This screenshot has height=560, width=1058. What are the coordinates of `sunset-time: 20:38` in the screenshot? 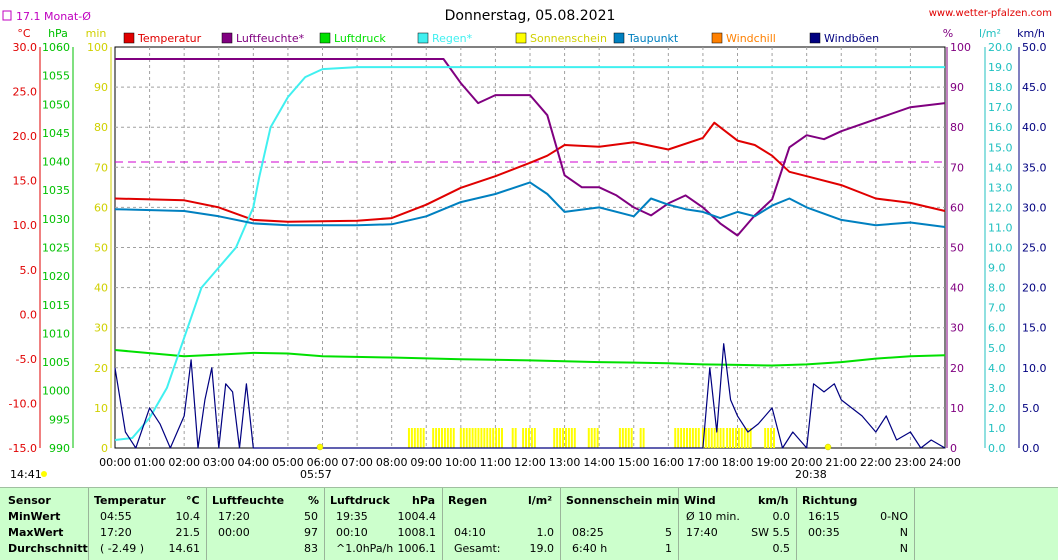 It's located at (811, 474).